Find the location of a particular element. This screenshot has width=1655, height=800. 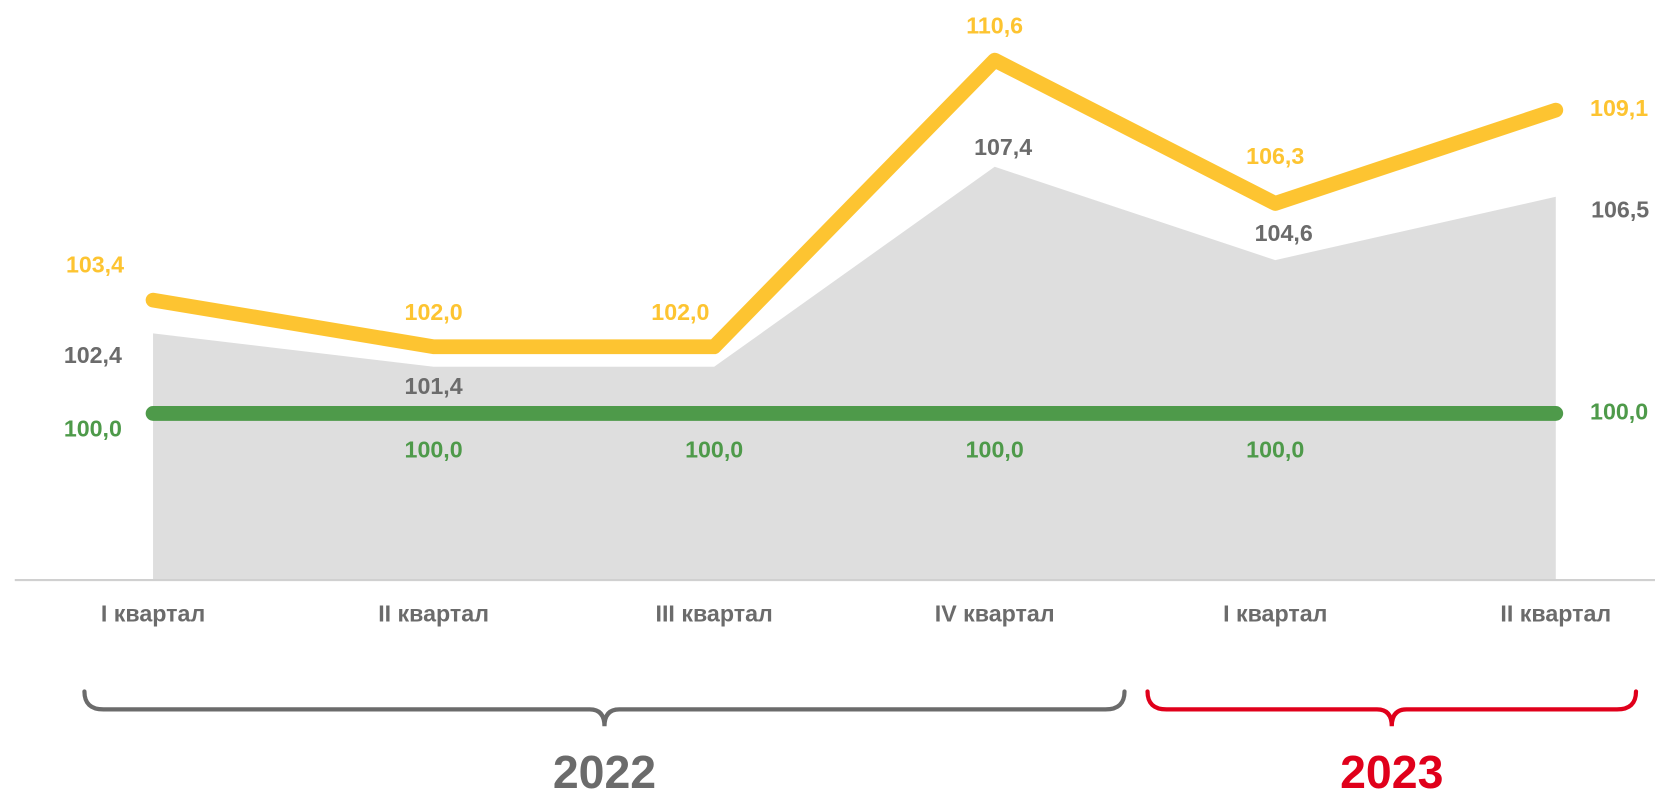

value-label: 106,3 is located at coordinates (1275, 156).